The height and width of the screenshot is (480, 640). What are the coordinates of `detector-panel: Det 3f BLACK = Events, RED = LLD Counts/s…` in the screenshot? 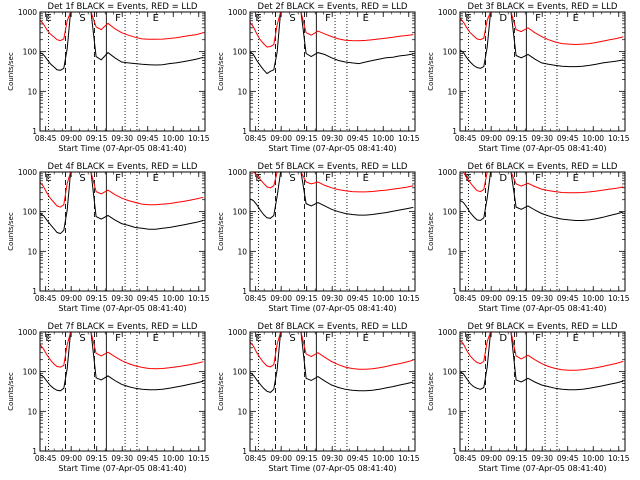 It's located at (528, 77).